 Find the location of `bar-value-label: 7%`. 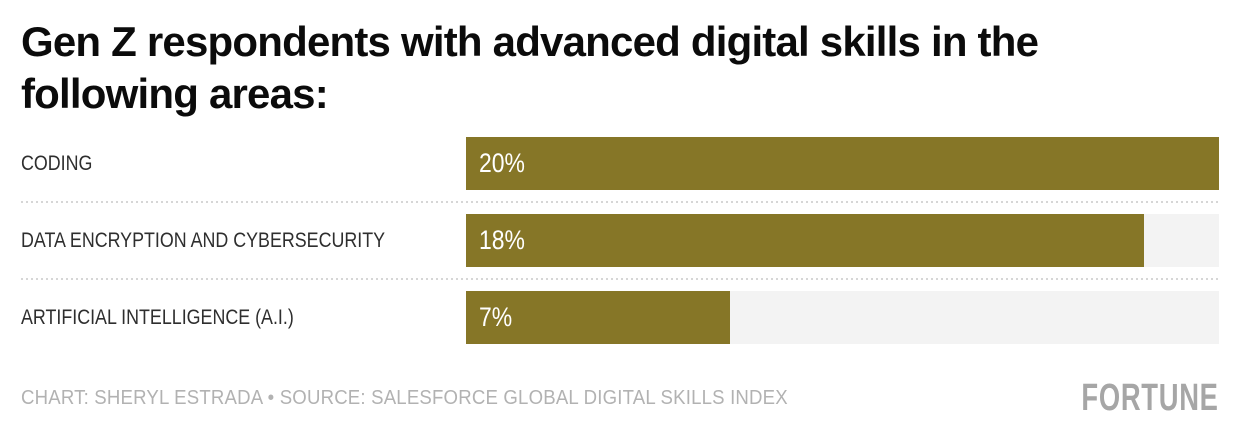

bar-value-label: 7% is located at coordinates (496, 317).